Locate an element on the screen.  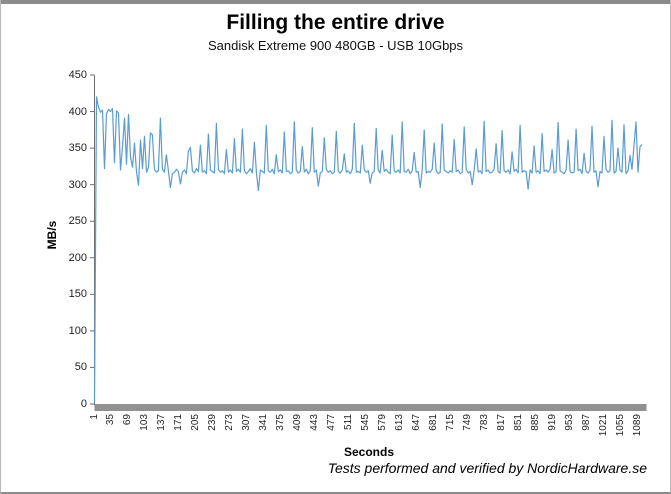
x-tick-label: 1089 is located at coordinates (637, 425).